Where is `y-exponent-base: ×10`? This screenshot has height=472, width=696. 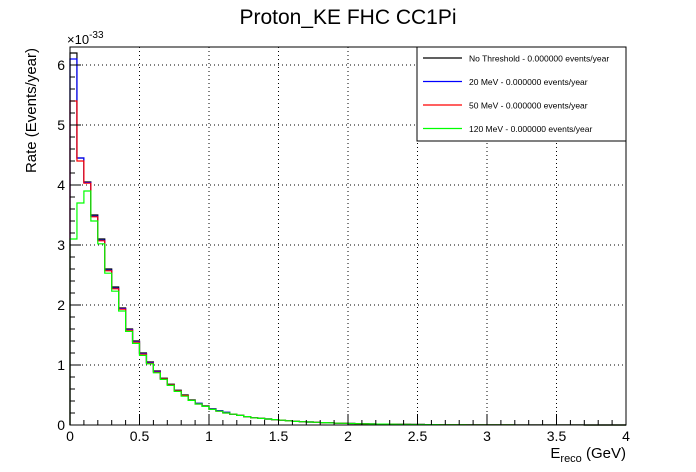 y-exponent-base: ×10 is located at coordinates (78, 39).